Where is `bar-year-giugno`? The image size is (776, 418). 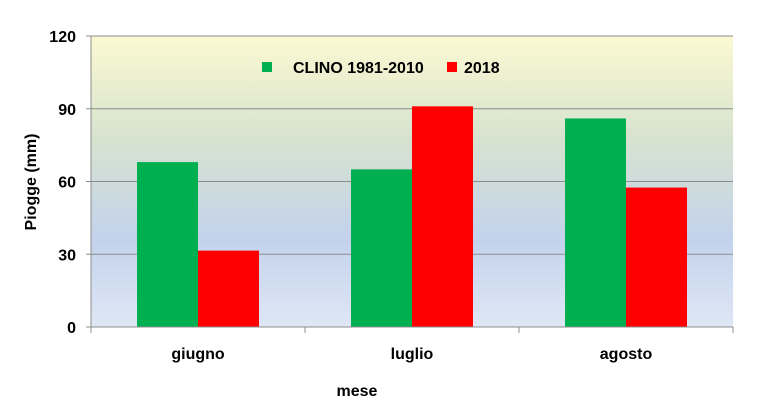 bar-year-giugno is located at coordinates (228, 288).